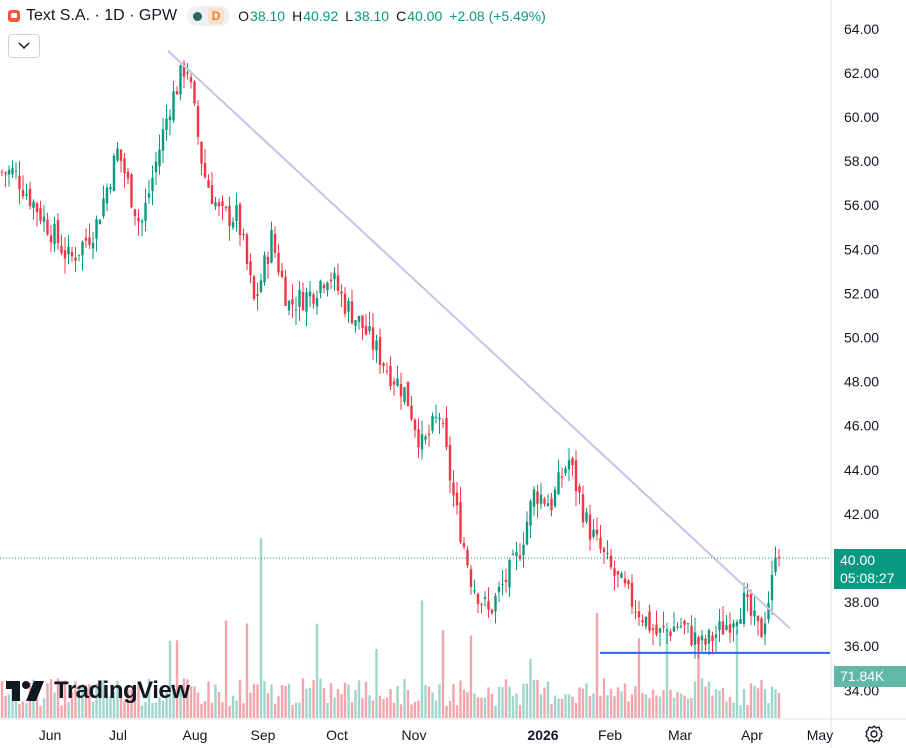  What do you see at coordinates (14, 16) in the screenshot?
I see `symbol-logo-icon` at bounding box center [14, 16].